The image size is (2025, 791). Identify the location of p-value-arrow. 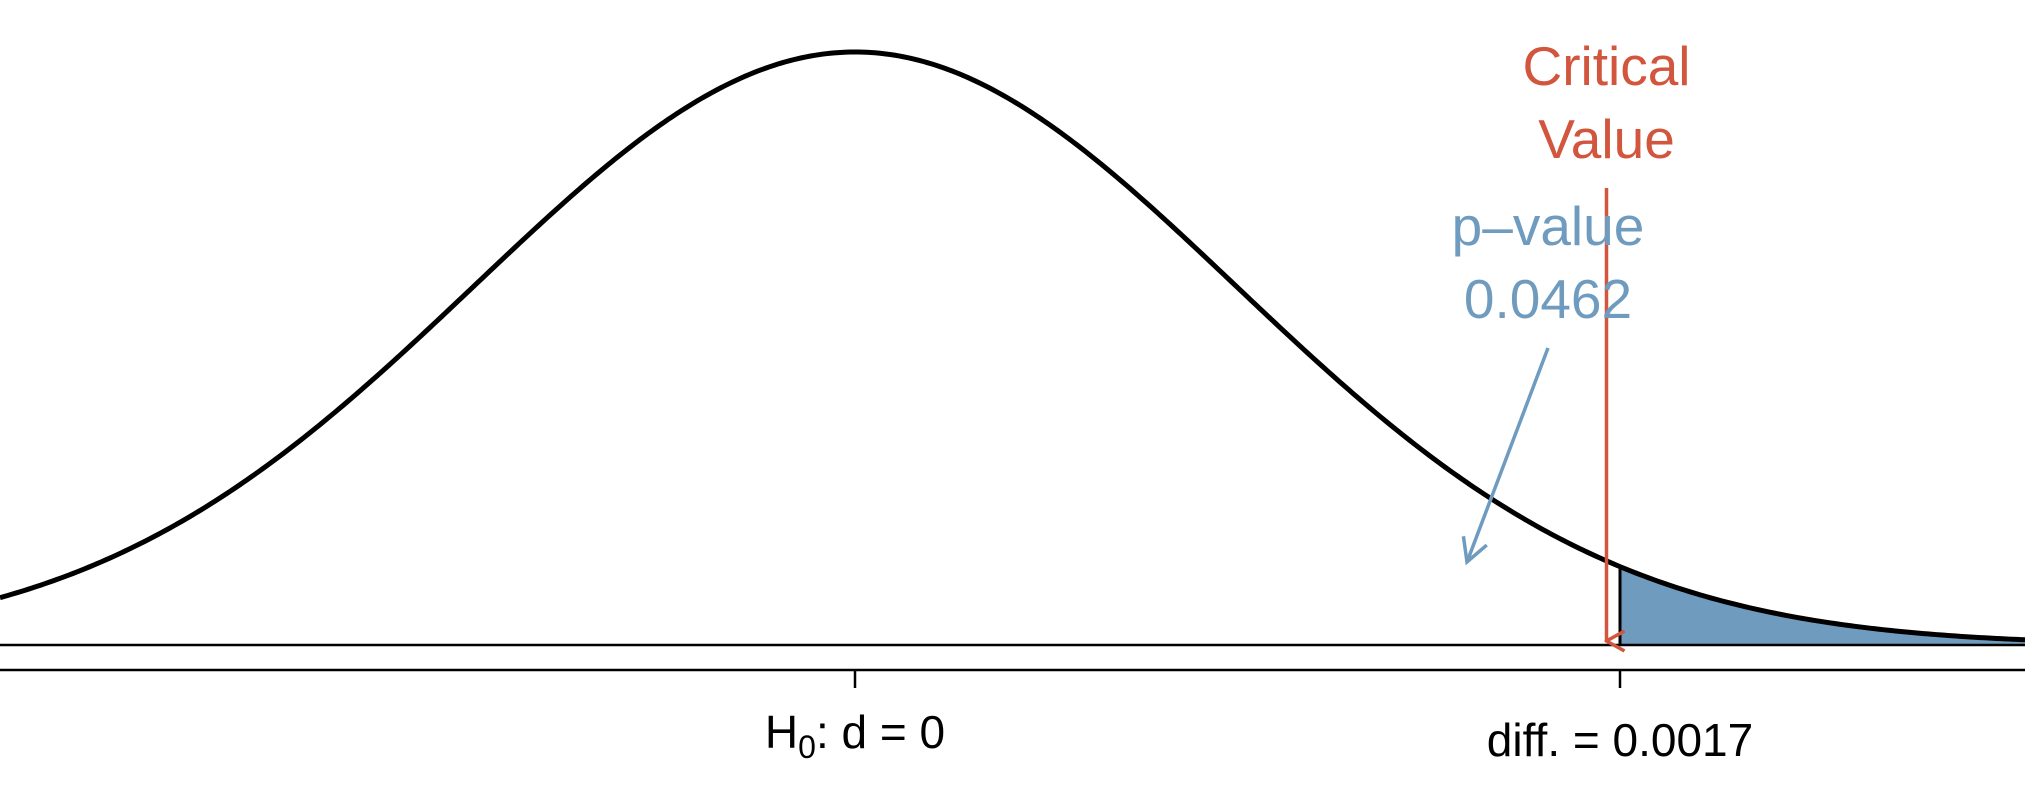
(1507, 455).